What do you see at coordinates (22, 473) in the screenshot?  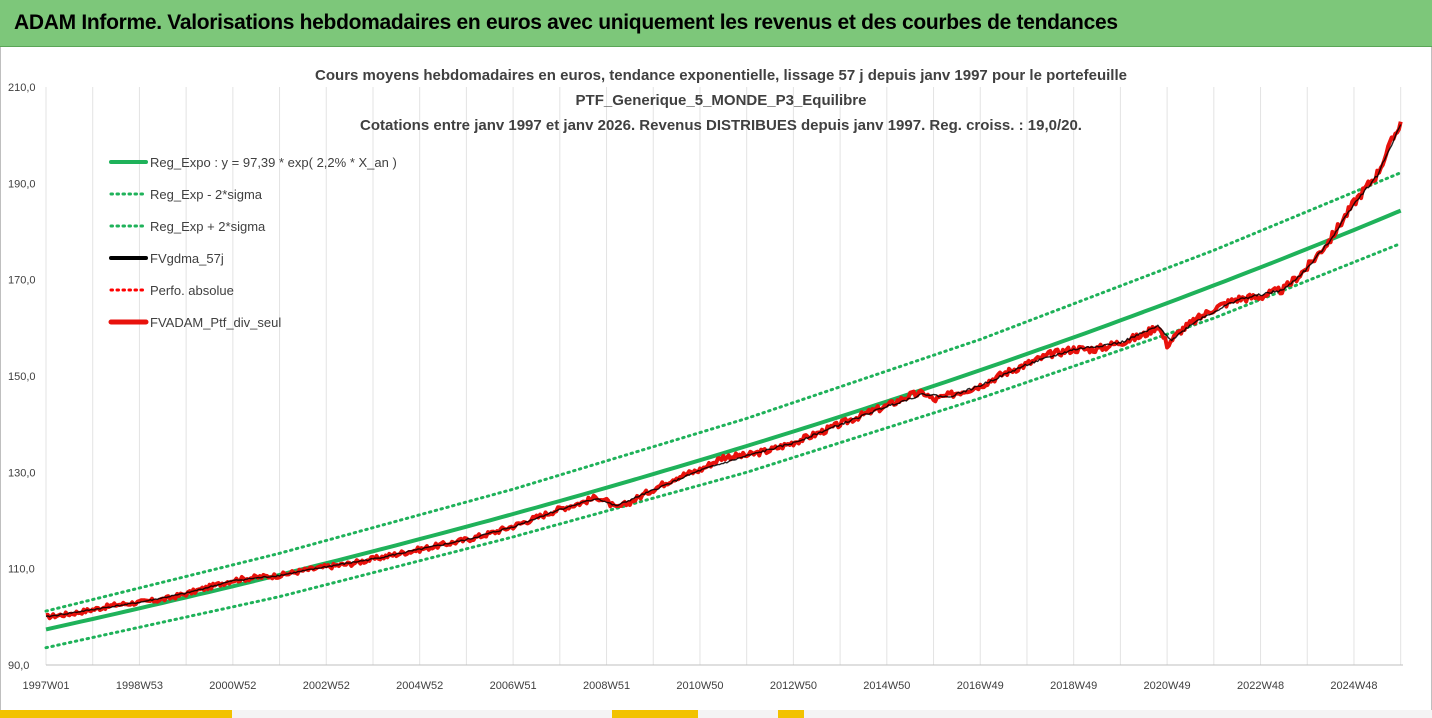 I see `y-tick-label: 130,0` at bounding box center [22, 473].